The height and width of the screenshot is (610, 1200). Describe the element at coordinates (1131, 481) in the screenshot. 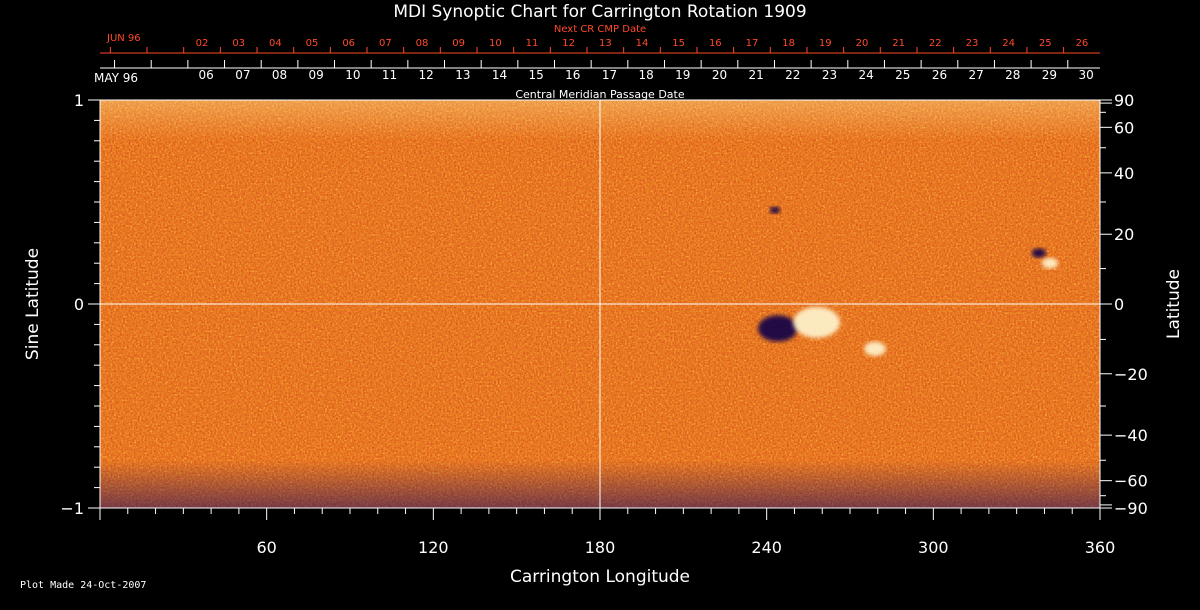

I see `y-right-tick-label: −60` at that location.